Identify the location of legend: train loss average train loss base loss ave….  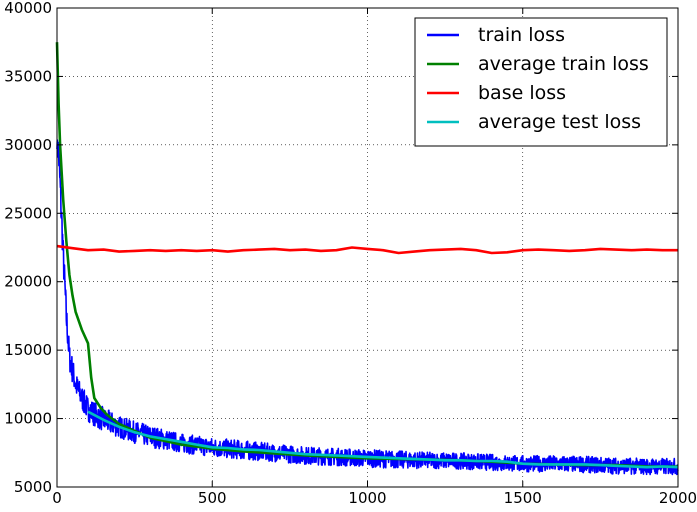
(541, 82).